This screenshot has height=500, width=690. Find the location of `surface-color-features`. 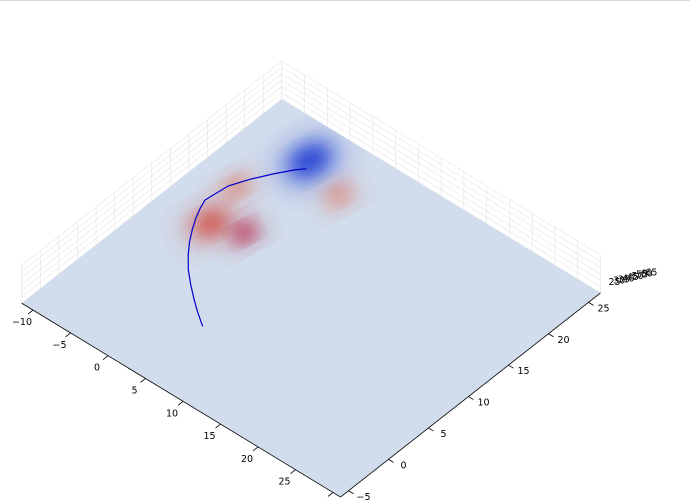

surface-color-features is located at coordinates (270, 191).